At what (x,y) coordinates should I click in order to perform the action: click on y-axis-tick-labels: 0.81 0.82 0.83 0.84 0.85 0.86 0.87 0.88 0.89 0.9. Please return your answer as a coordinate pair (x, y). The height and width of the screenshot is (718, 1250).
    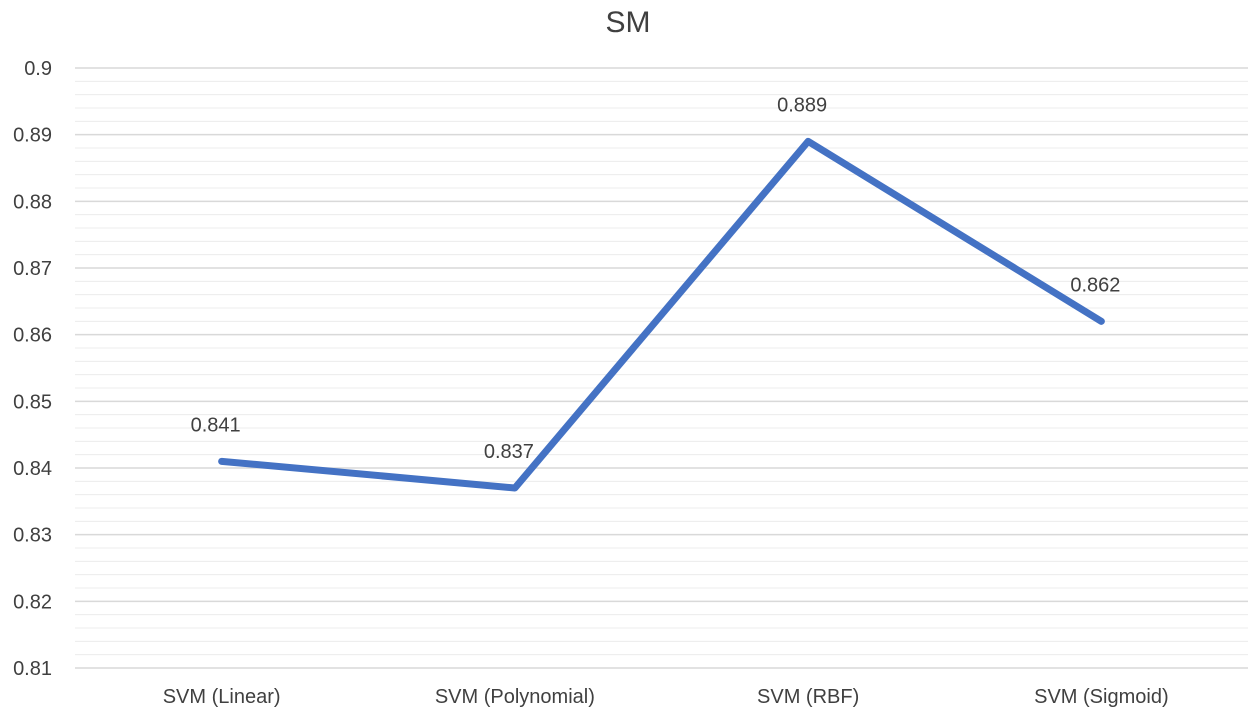
    Looking at the image, I should click on (32, 369).